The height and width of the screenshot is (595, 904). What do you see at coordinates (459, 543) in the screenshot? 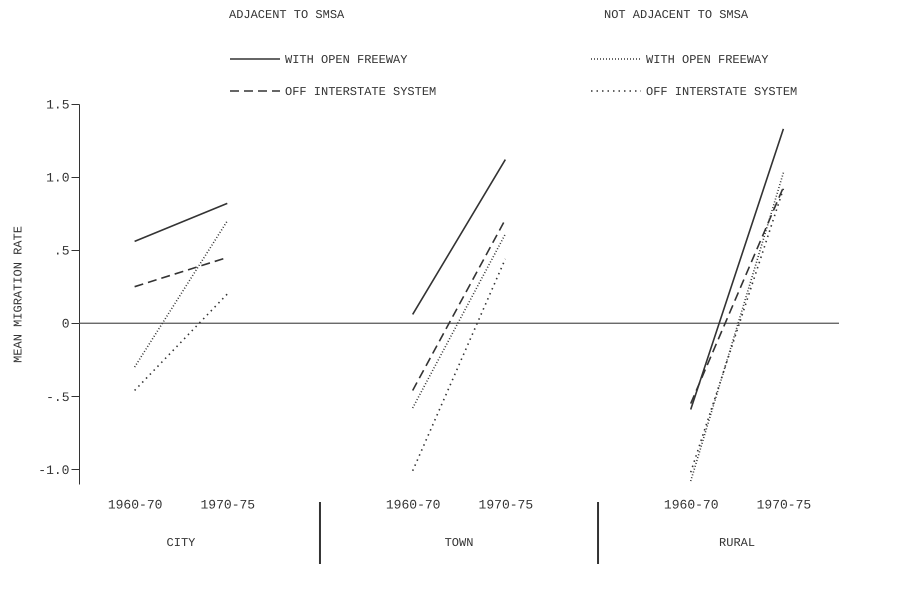
I see `text: TOWN` at bounding box center [459, 543].